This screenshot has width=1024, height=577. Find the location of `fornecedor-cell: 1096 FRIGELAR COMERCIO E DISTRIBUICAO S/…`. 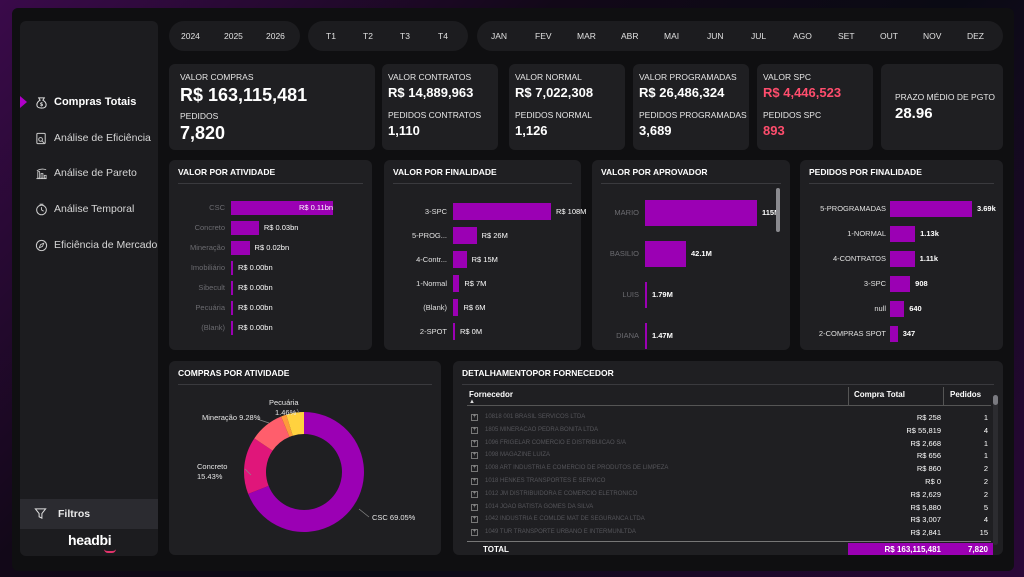

fornecedor-cell: 1096 FRIGELAR COMERCIO E DISTRIBUICAO S/… is located at coordinates (556, 442).